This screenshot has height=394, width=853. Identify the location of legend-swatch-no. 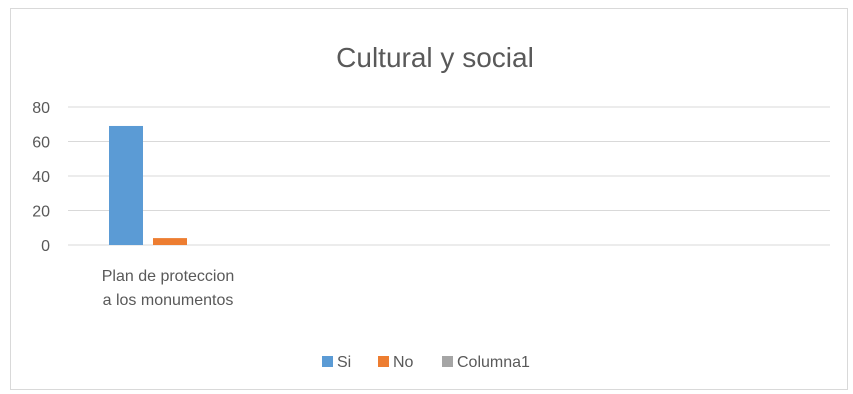
(383, 361).